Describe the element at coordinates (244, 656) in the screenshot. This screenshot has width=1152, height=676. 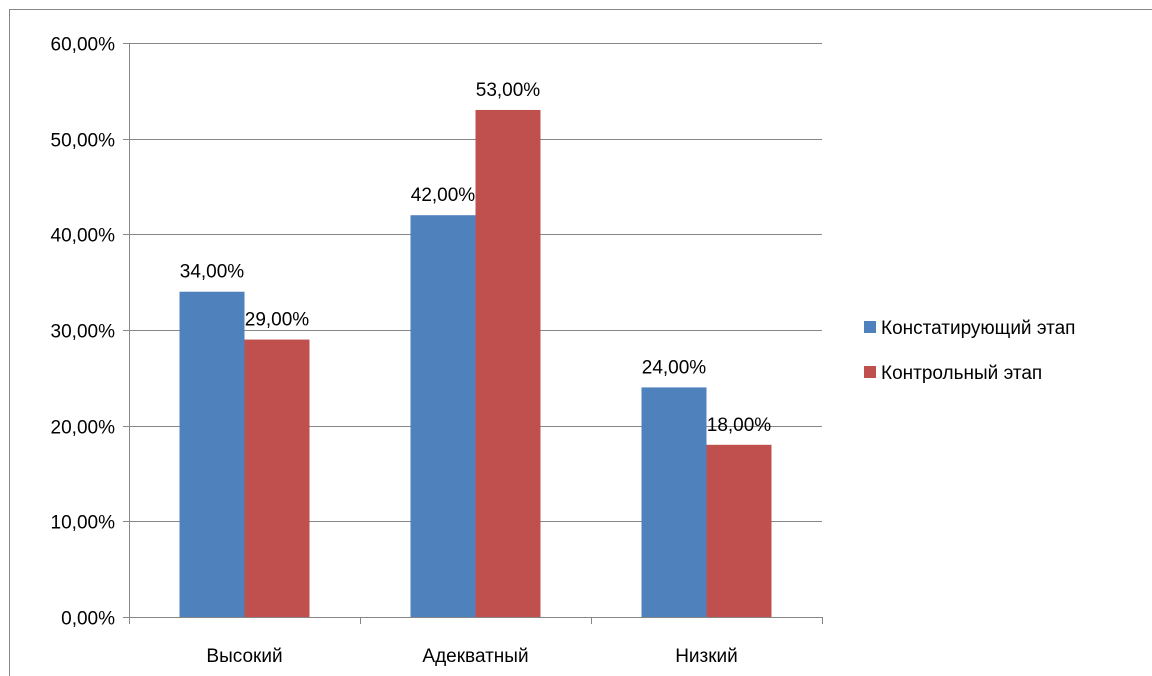
I see `x-tick-label: Высокий` at that location.